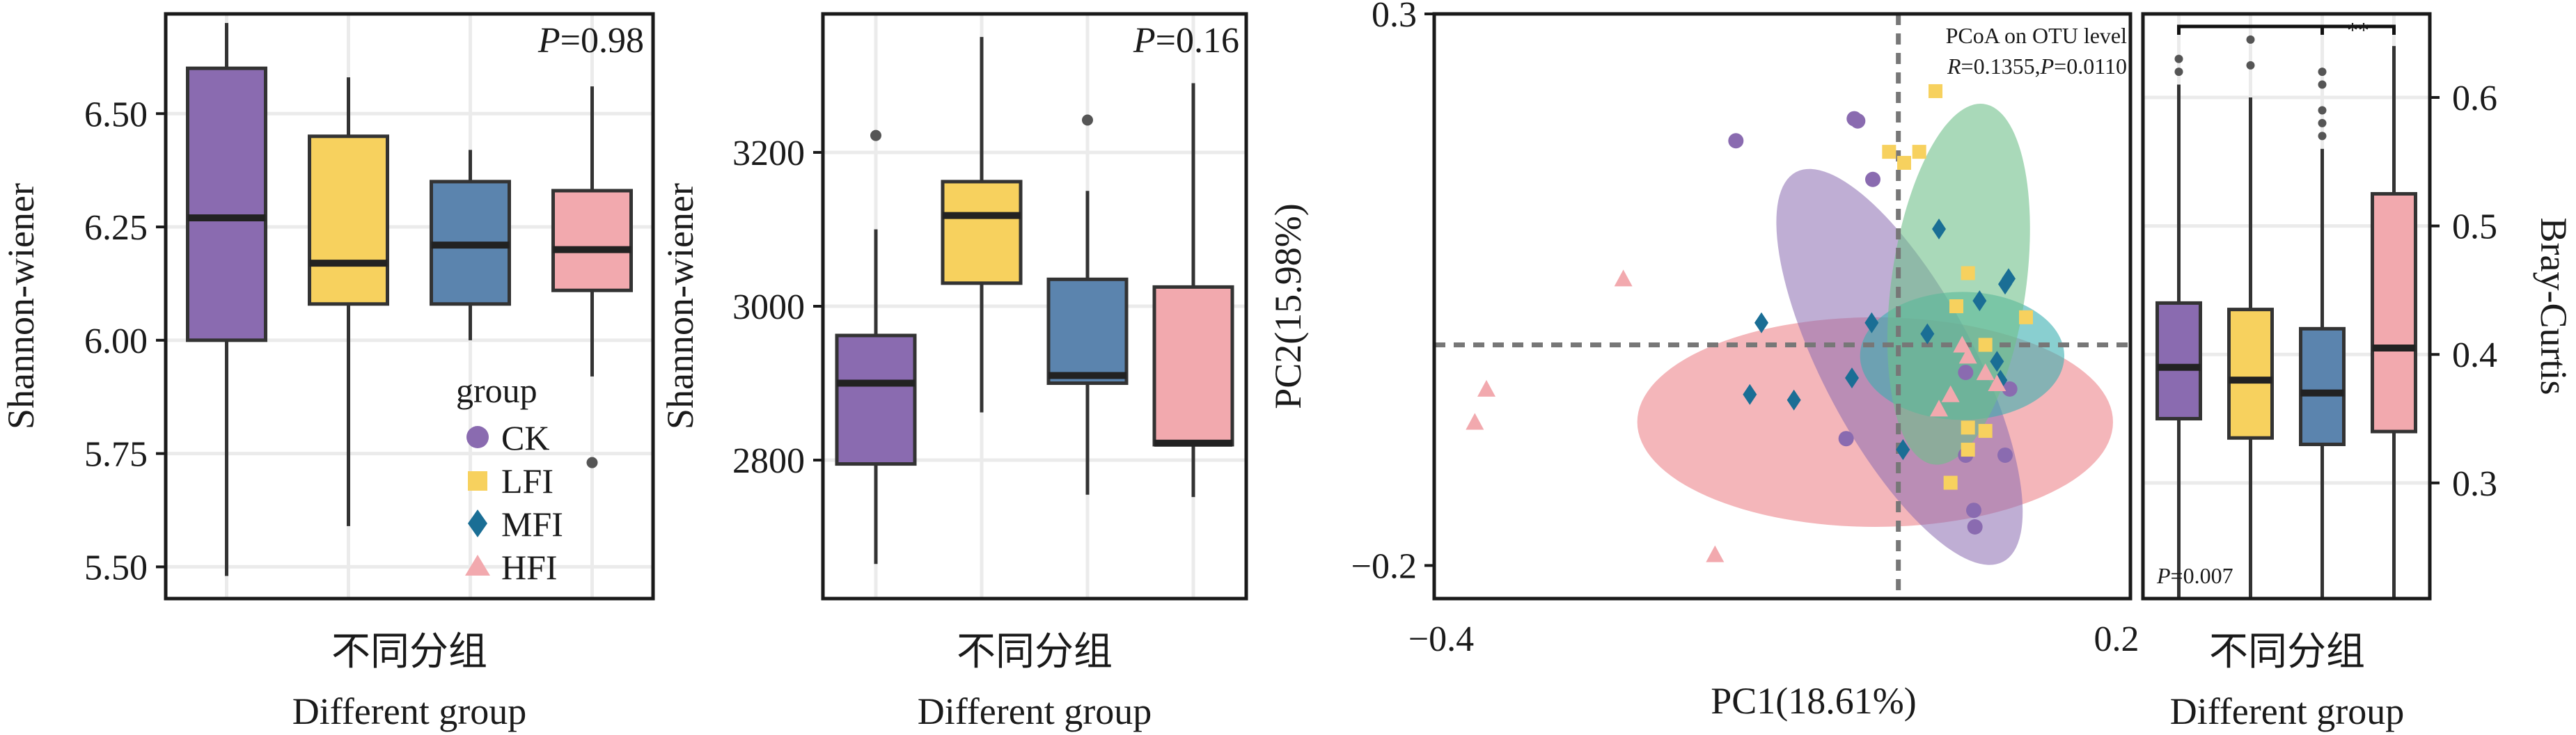 This screenshot has width=2576, height=735. Describe the element at coordinates (1288, 306) in the screenshot. I see `panel-c-y-title: PC2(15.98%)` at that location.